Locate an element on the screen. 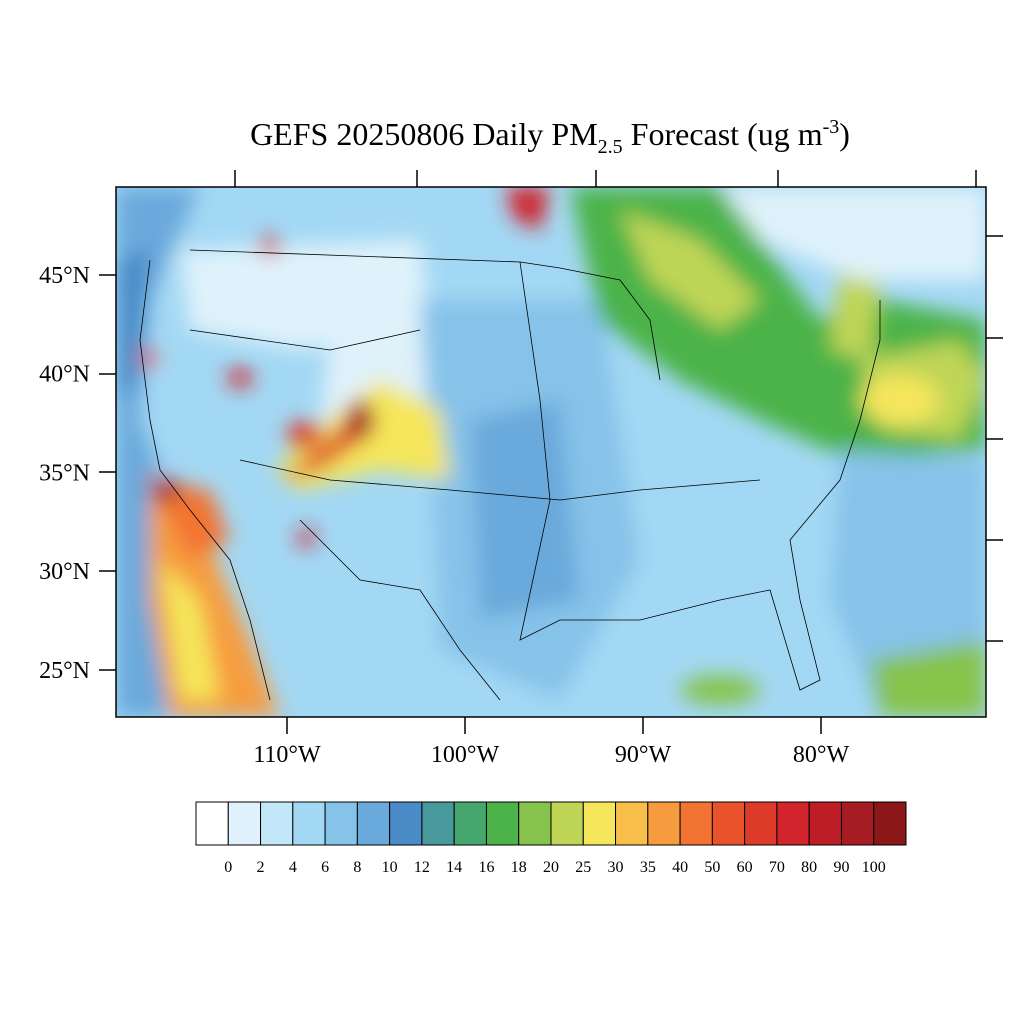  colorbar-label: 70 is located at coordinates (777, 867).